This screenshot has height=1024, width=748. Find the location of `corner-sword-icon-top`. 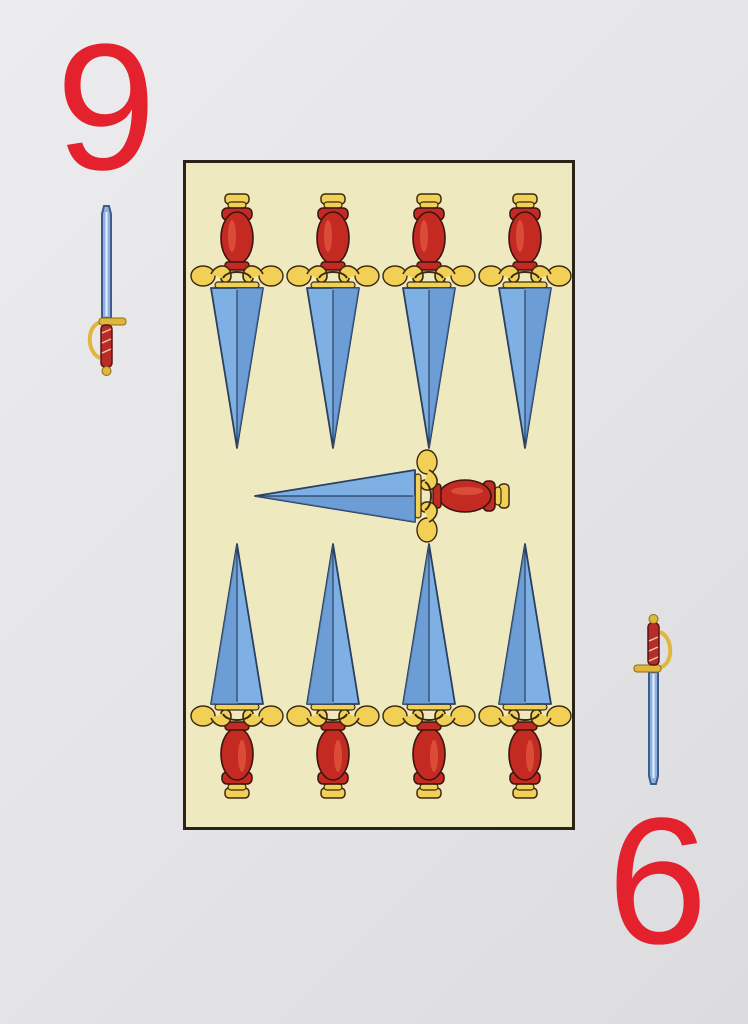

corner-sword-icon-top is located at coordinates (107, 290).